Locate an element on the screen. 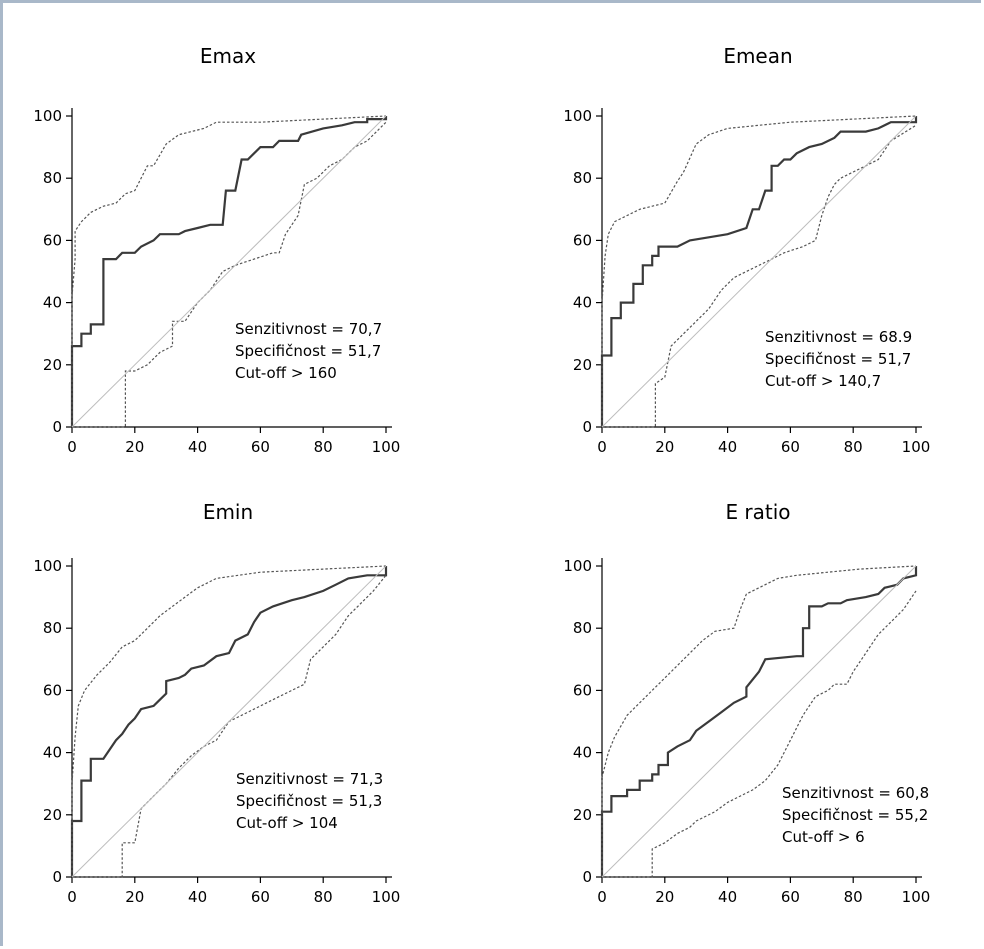 The height and width of the screenshot is (949, 984). annotation-line-cutoff: Cut-off > 160 is located at coordinates (286, 373).